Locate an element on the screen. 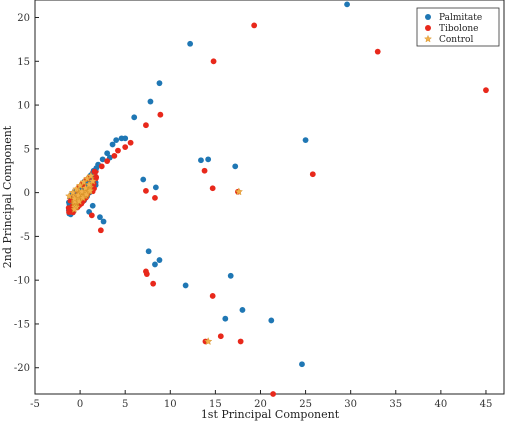  x-tick-label: 40 is located at coordinates (440, 404).